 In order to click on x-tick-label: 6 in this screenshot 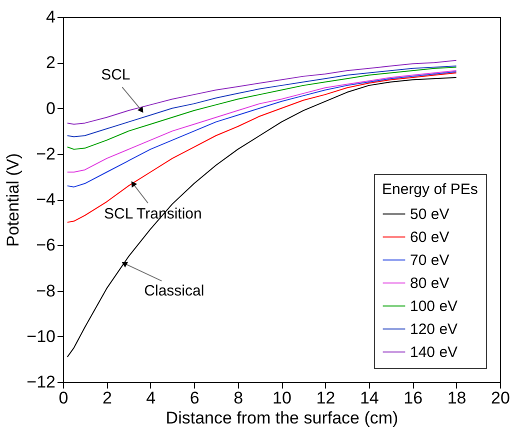, I will do `click(195, 398)`.